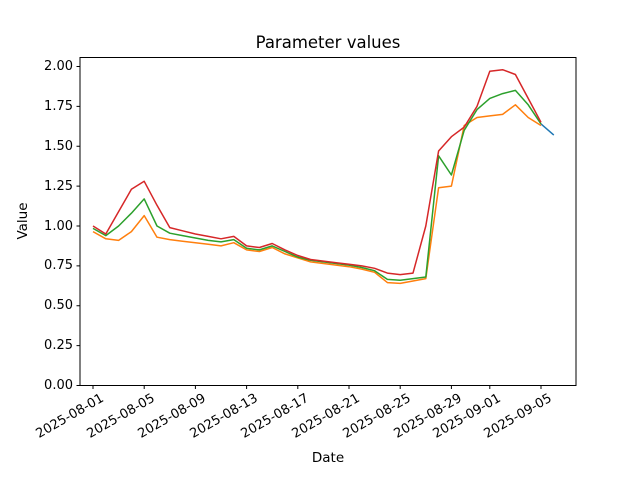  I want to click on y-tick-label: 2.00, so click(58, 66).